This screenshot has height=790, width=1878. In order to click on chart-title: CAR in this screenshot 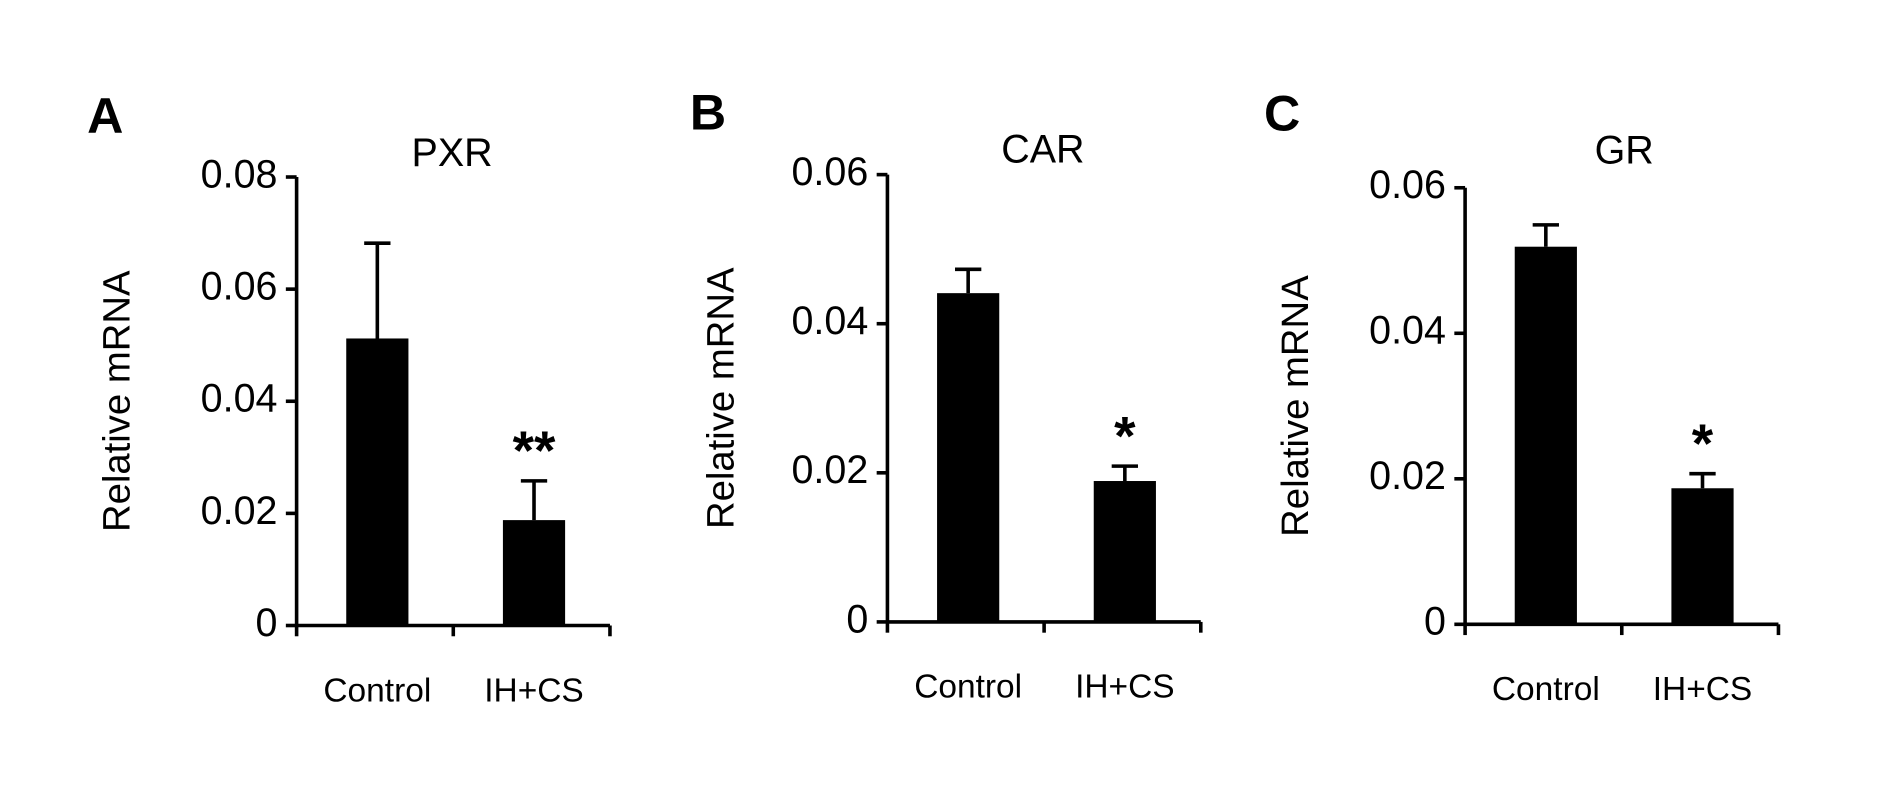, I will do `click(1042, 149)`.